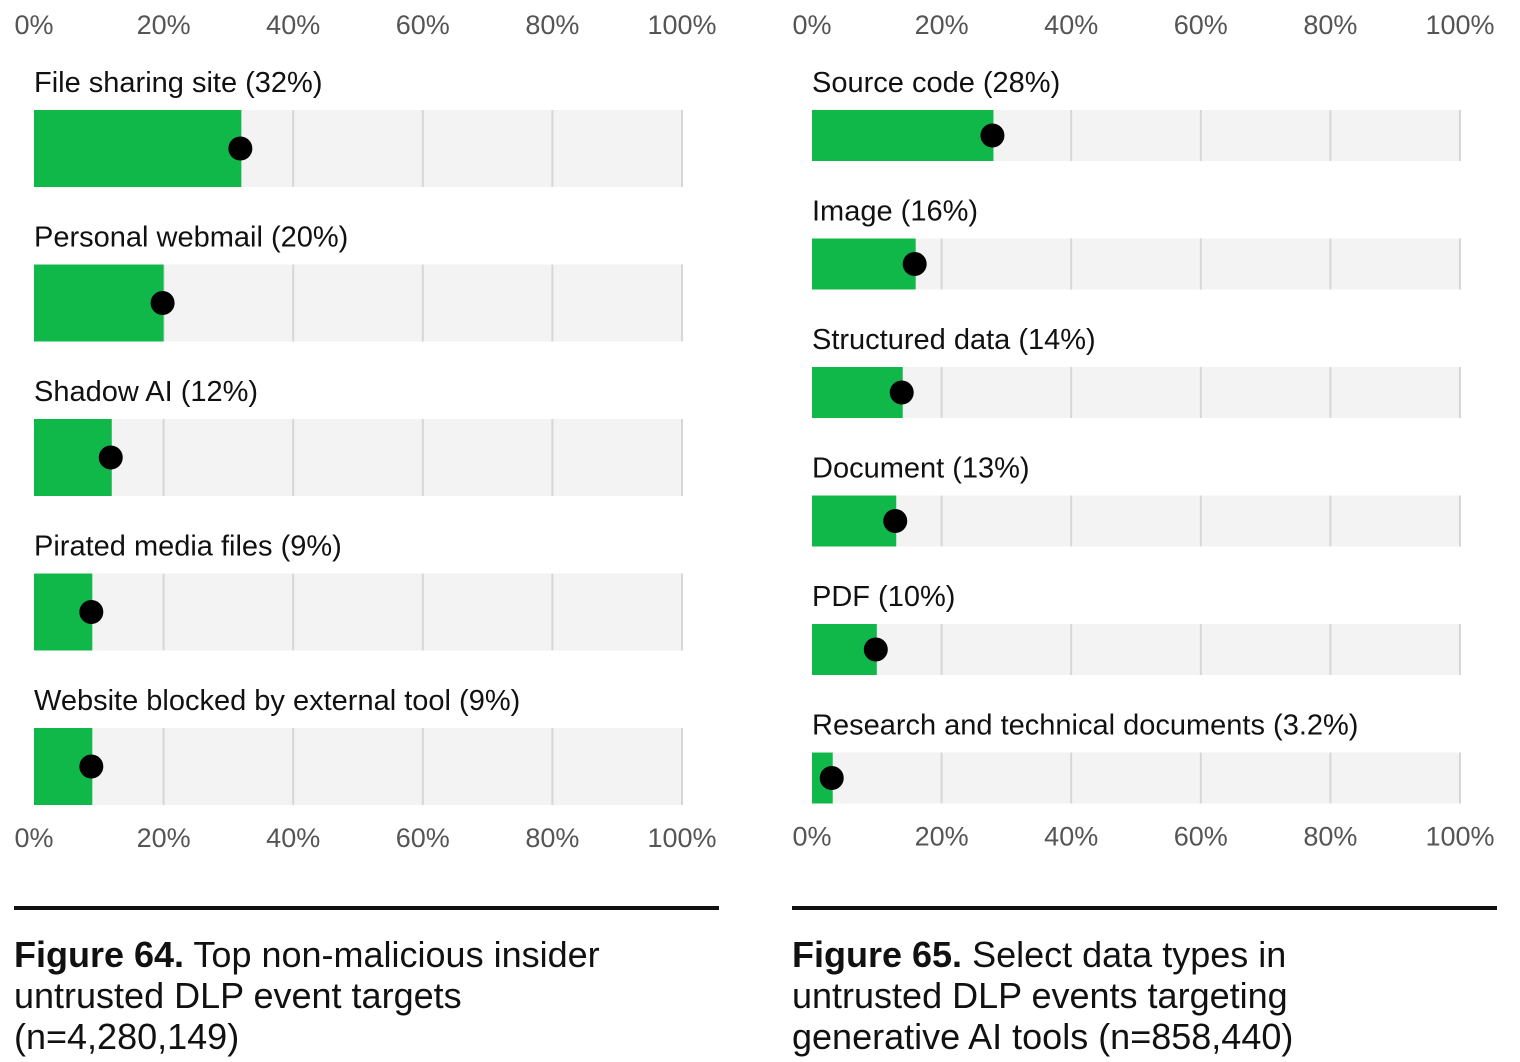 The width and height of the screenshot is (1520, 1062). What do you see at coordinates (1129, 954) in the screenshot?
I see `caption-line-1: Select data types in` at bounding box center [1129, 954].